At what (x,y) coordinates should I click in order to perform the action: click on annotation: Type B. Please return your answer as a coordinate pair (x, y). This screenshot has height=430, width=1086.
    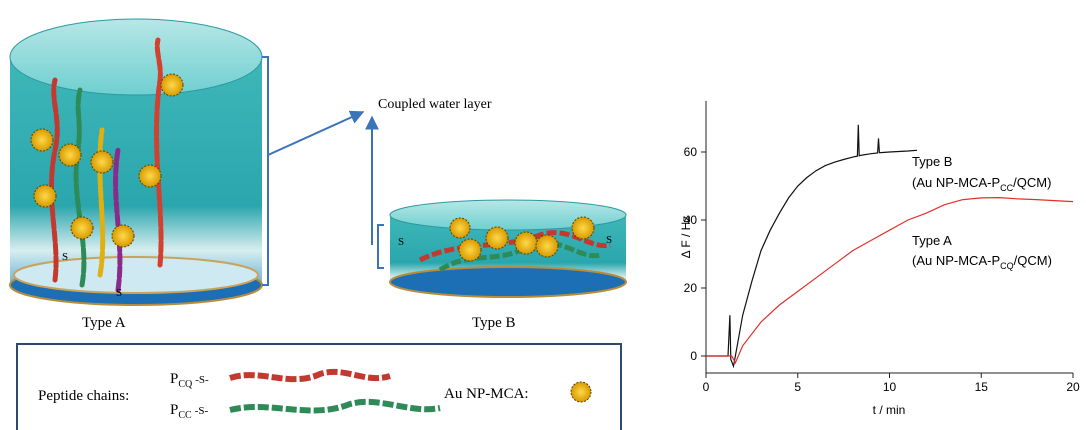
    Looking at the image, I should click on (932, 161).